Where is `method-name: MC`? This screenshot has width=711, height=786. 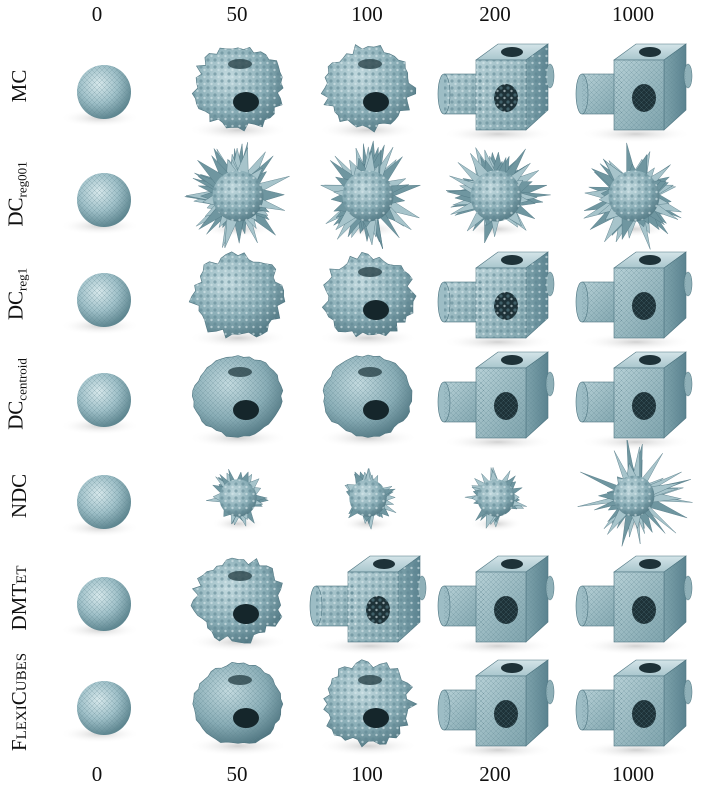
method-name: MC is located at coordinates (19, 86).